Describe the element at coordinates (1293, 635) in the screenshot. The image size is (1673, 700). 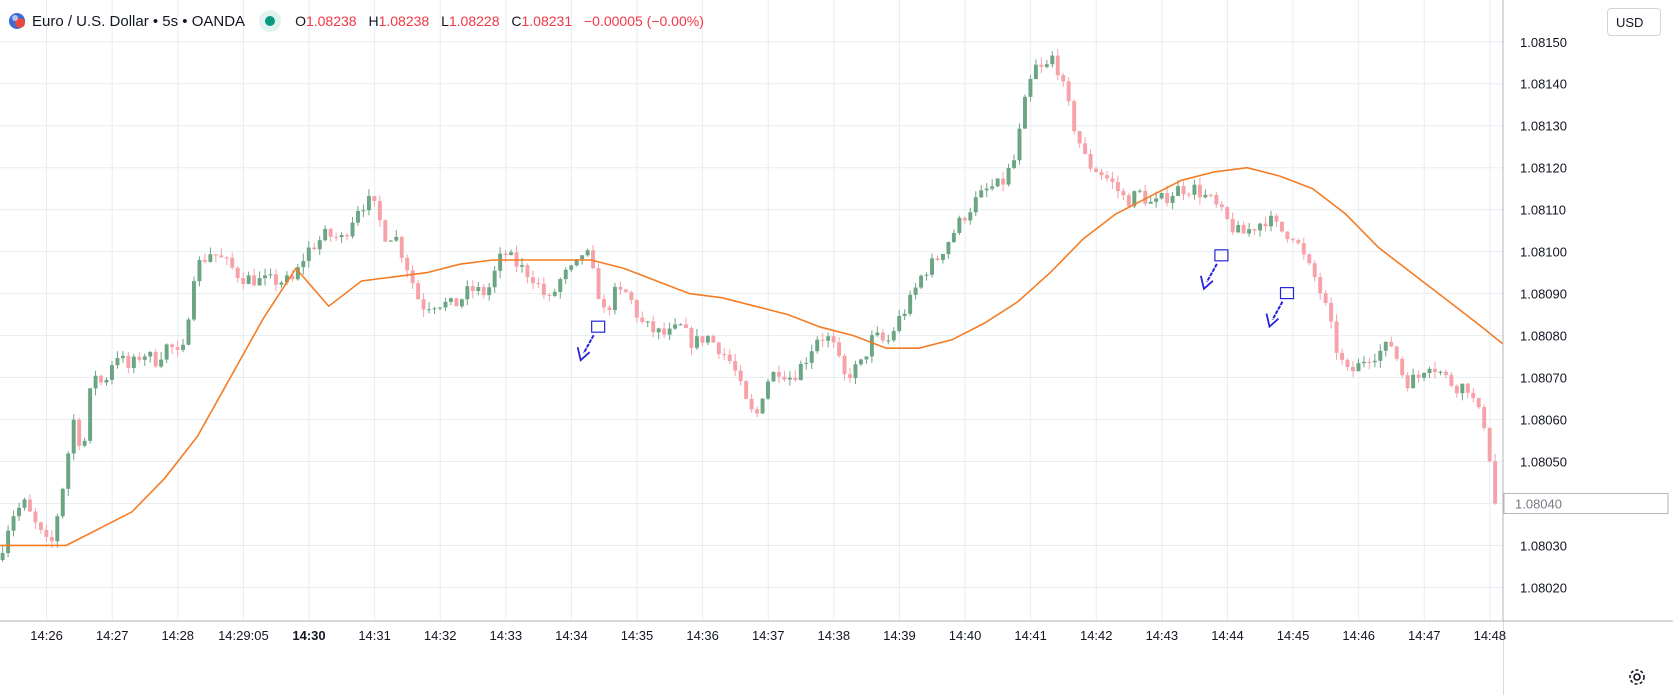
I see `time-tick-label: 14:45` at that location.